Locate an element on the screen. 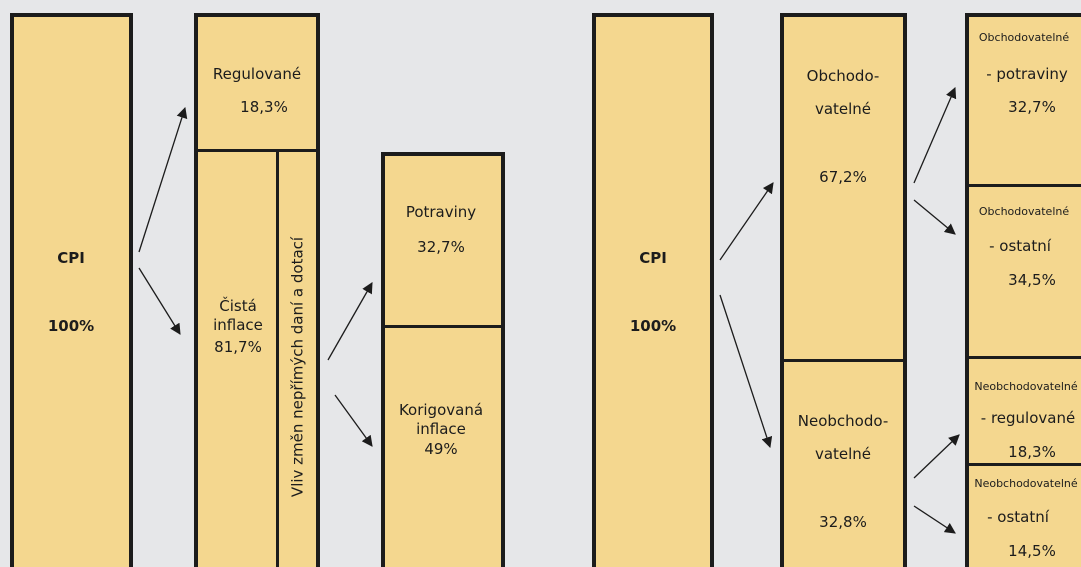 This screenshot has height=567, width=1081. arrow-nontradable-to-other is located at coordinates (934, 519).